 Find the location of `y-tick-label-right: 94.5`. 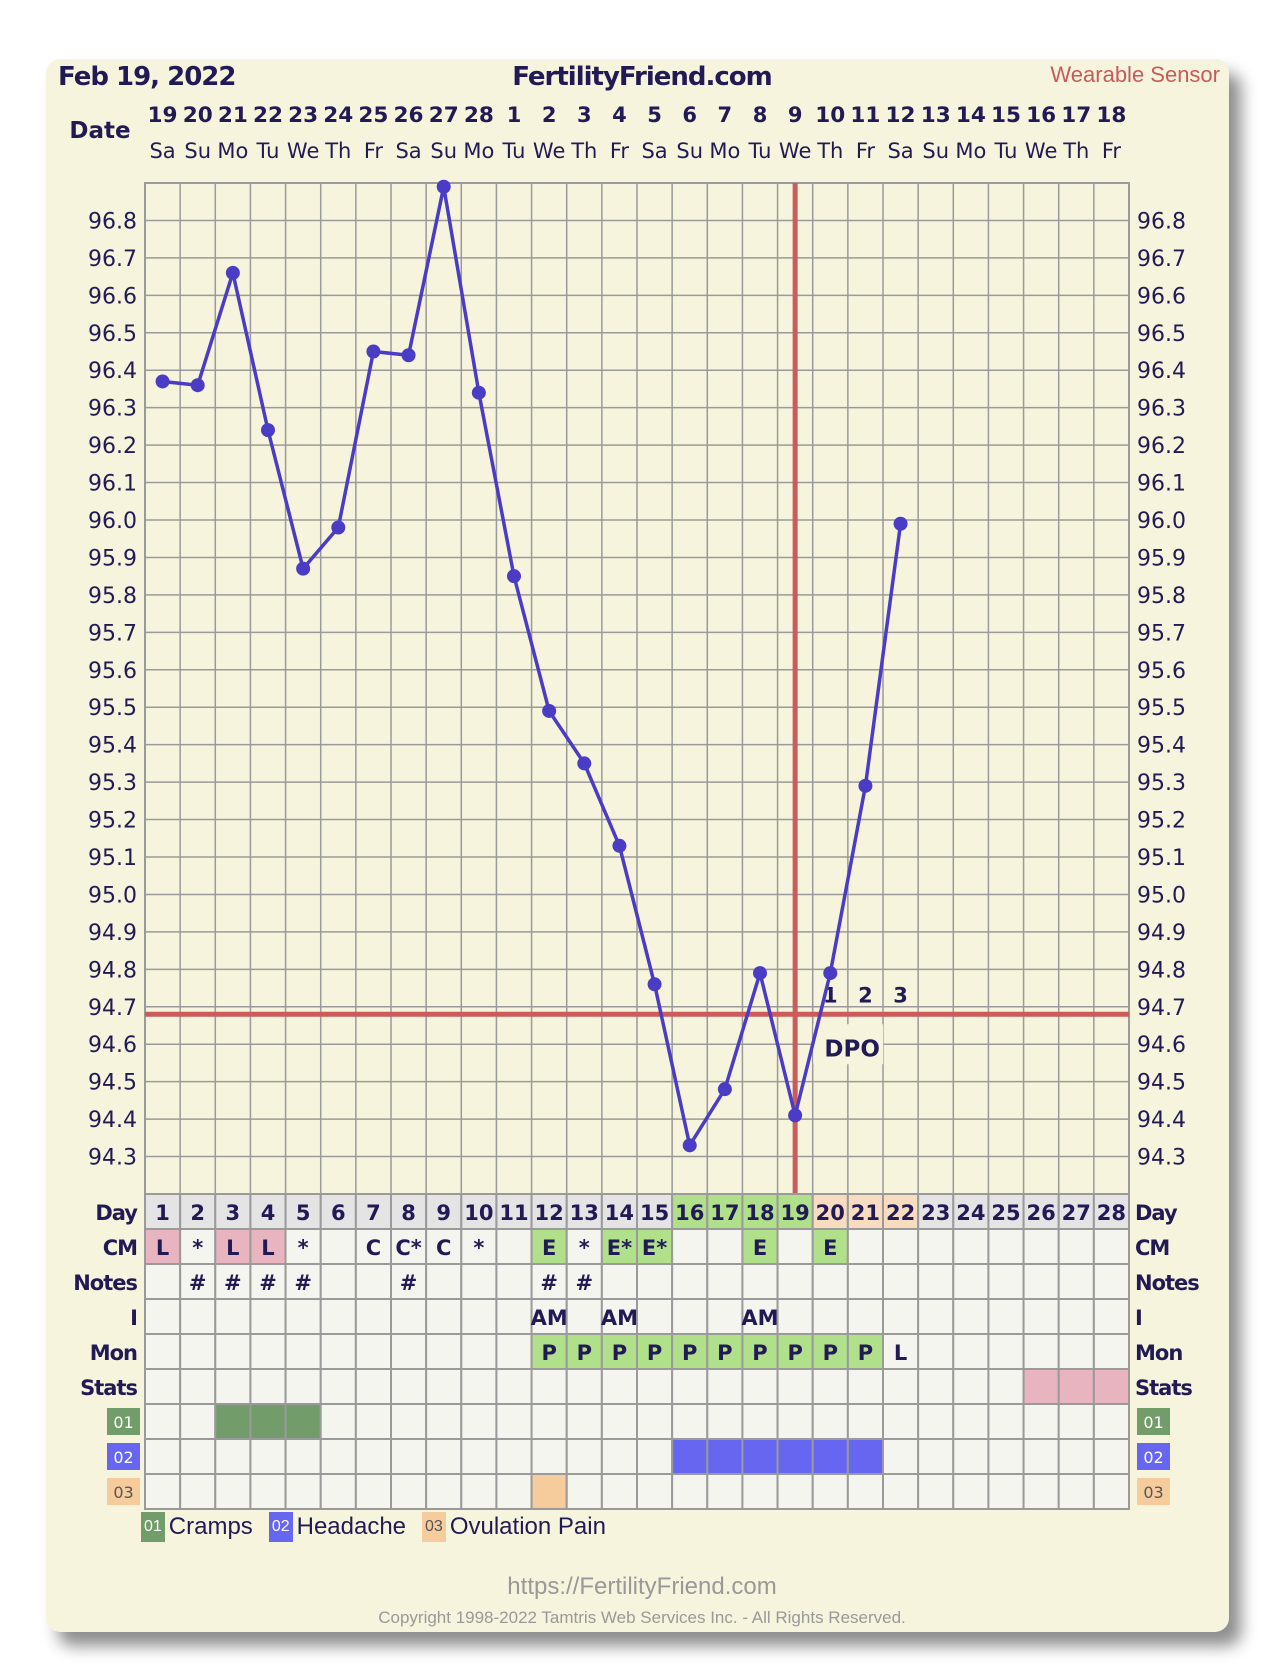

y-tick-label-right: 94.5 is located at coordinates (1161, 1083).